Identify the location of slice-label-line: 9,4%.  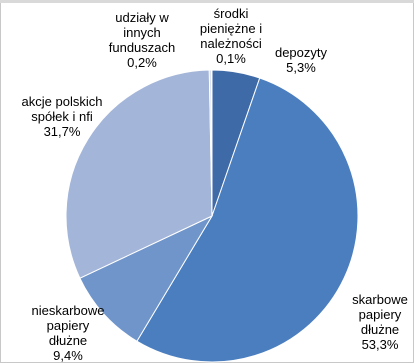
(68, 355).